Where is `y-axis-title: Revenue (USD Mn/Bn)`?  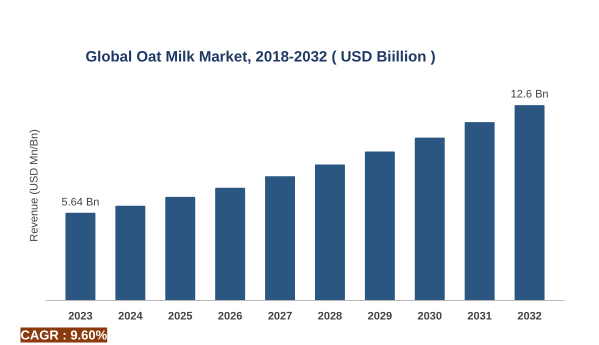 y-axis-title: Revenue (USD Mn/Bn) is located at coordinates (34, 185).